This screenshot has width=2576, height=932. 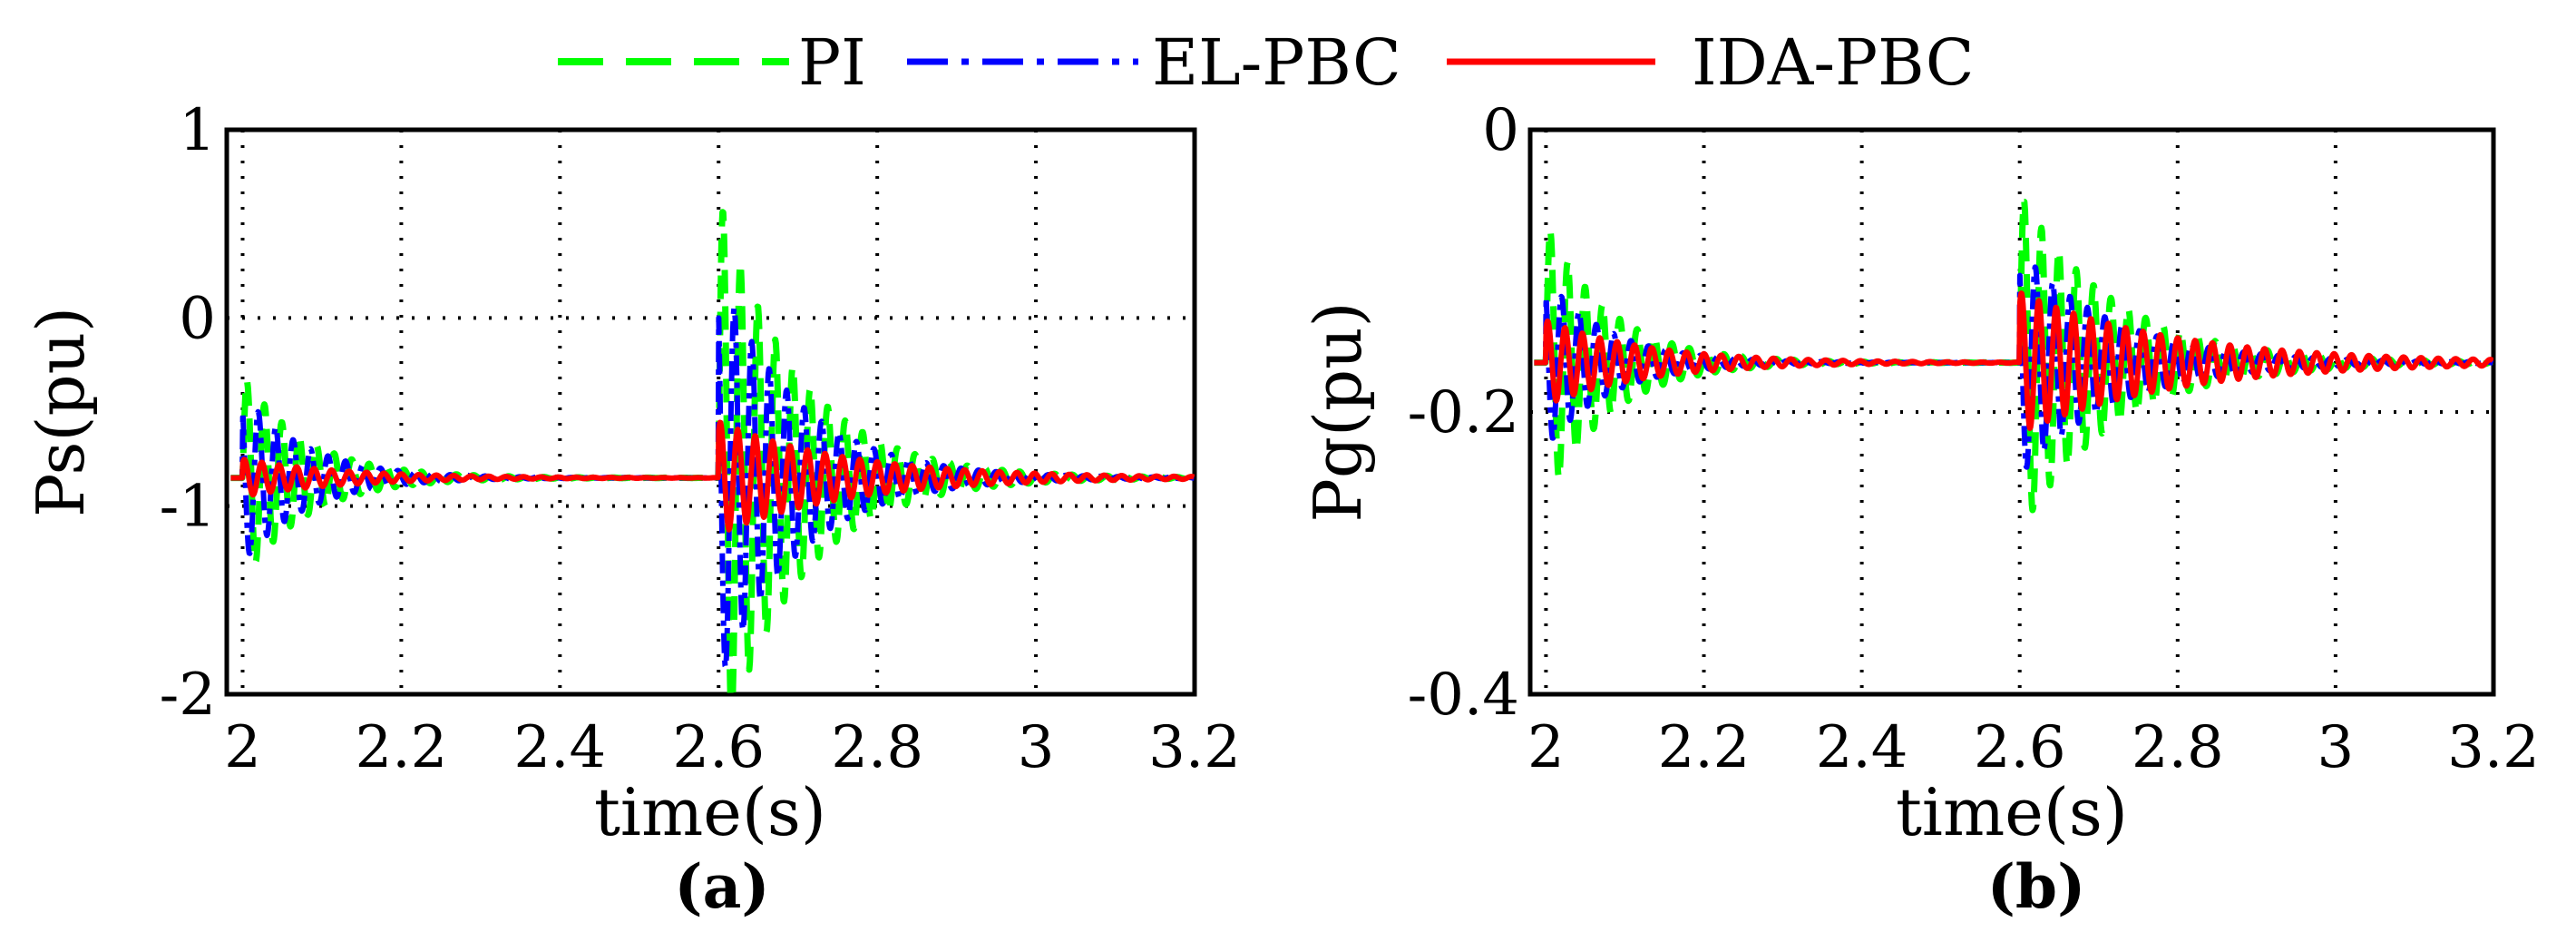 What do you see at coordinates (1338, 411) in the screenshot?
I see `y-axis-label-b: Pg(pu)` at bounding box center [1338, 411].